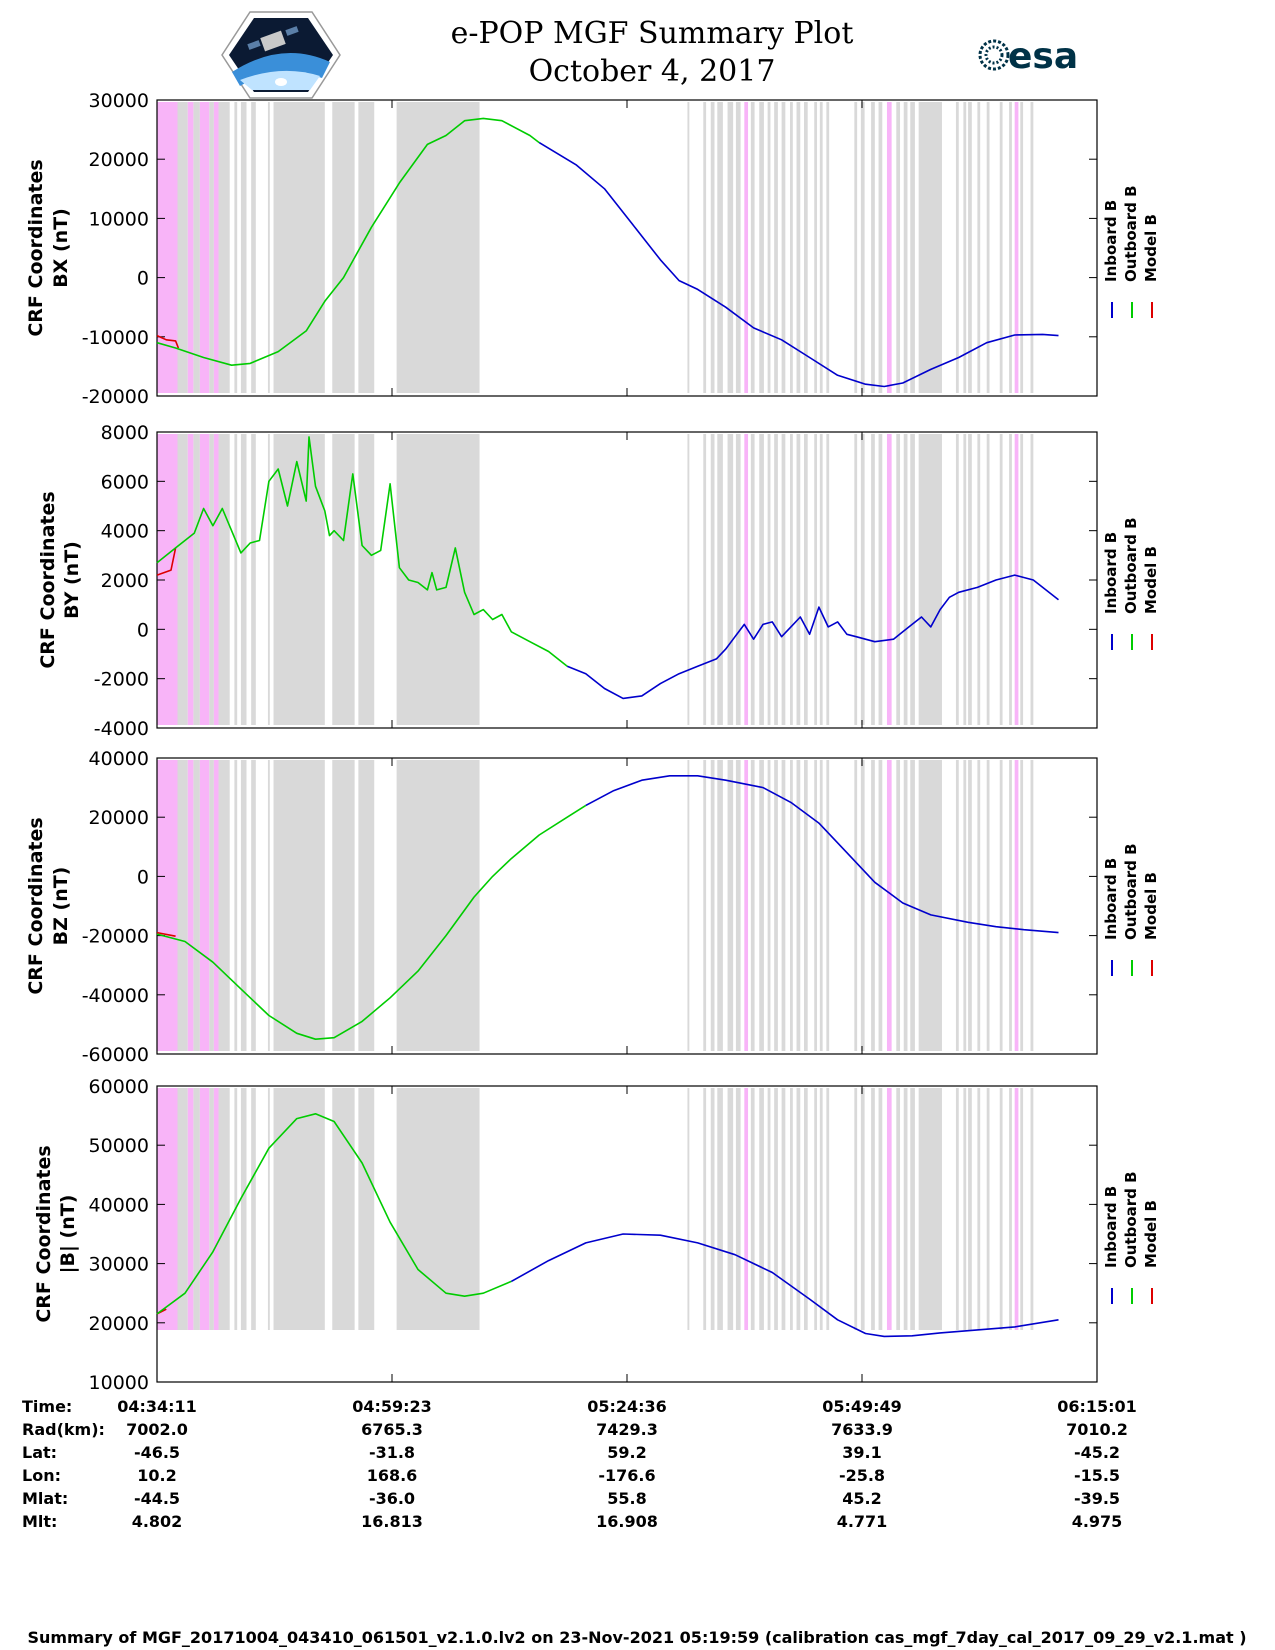 Image resolution: width=1275 pixels, height=1650 pixels. Describe the element at coordinates (784, 1285) in the screenshot. I see `inboard-b-line` at that location.